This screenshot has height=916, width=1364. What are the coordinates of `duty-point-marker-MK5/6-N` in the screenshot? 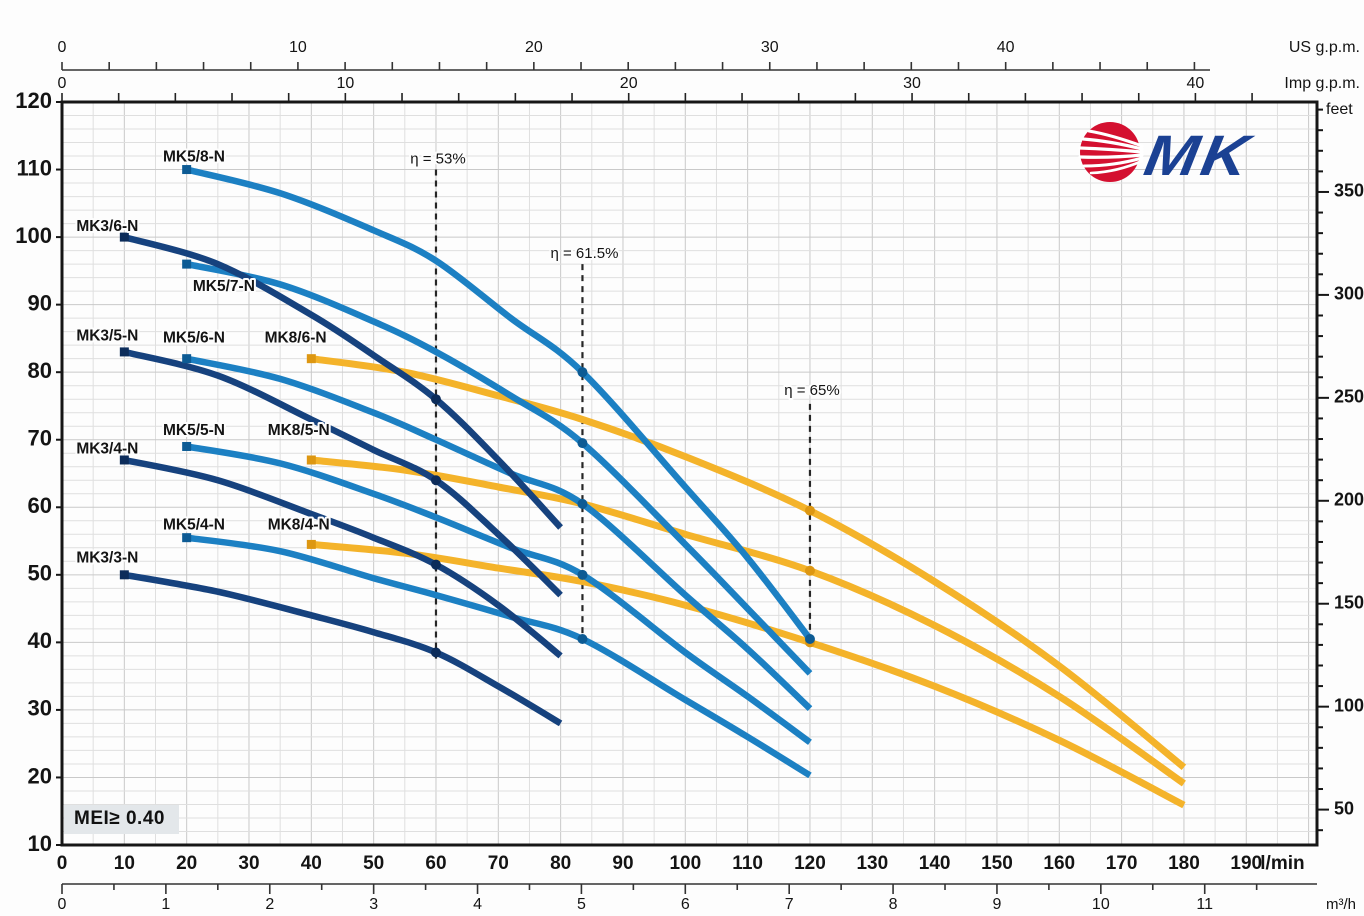 It's located at (582, 503).